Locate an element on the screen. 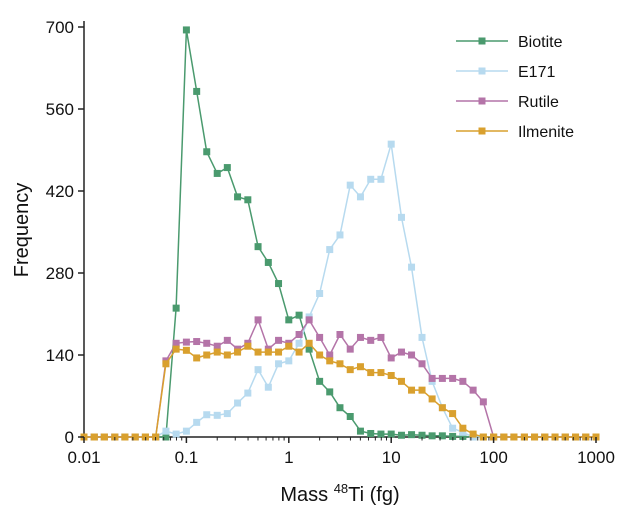 The image size is (618, 506). y-tick-label: 420 is located at coordinates (60, 191).